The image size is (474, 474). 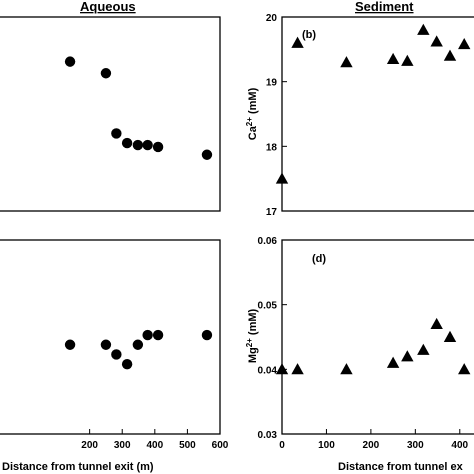 What do you see at coordinates (373, 346) in the screenshot?
I see `panel-d-marks` at bounding box center [373, 346].